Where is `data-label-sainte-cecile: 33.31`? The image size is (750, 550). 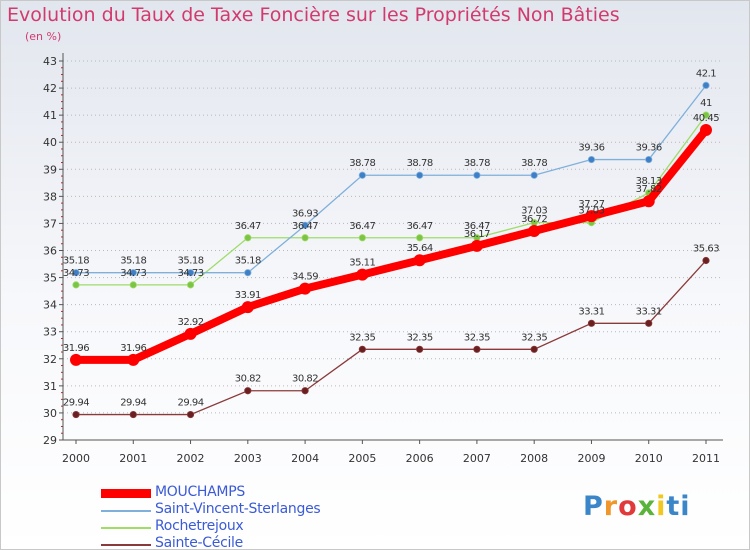
data-label-sainte-cecile: 33.31 is located at coordinates (649, 311).